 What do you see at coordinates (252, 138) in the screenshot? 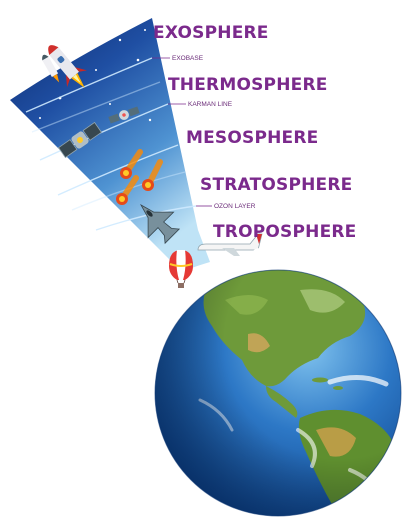
I see `layer-label-mesosphere: MESOSPHERE` at bounding box center [252, 138].